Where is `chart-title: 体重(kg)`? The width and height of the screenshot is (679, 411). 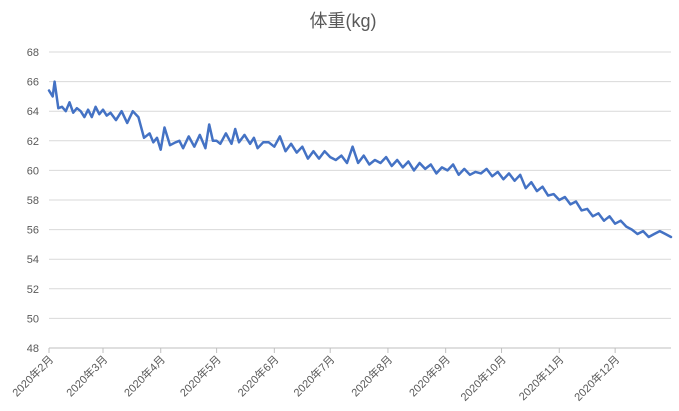
chart-title: 体重(kg) is located at coordinates (343, 21).